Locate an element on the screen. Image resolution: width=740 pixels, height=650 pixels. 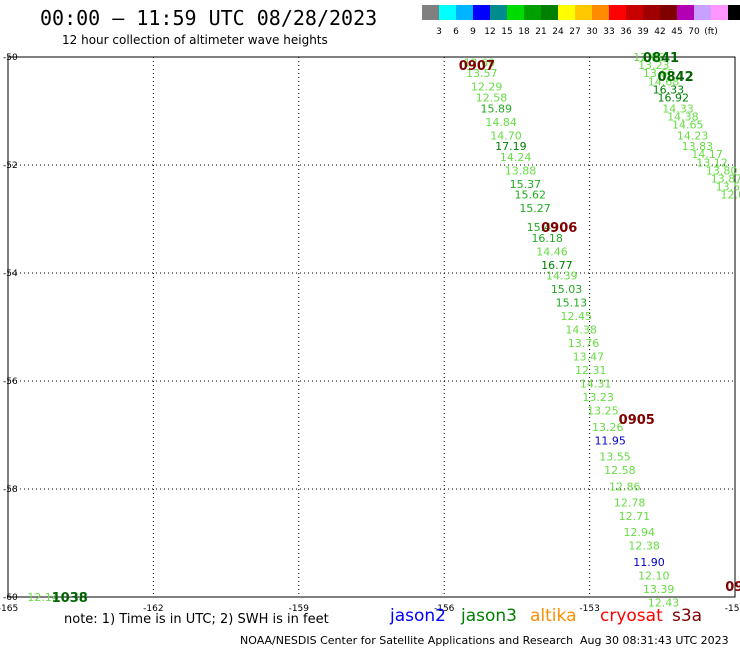
colorbar-tick-label: 12 is located at coordinates (490, 32).